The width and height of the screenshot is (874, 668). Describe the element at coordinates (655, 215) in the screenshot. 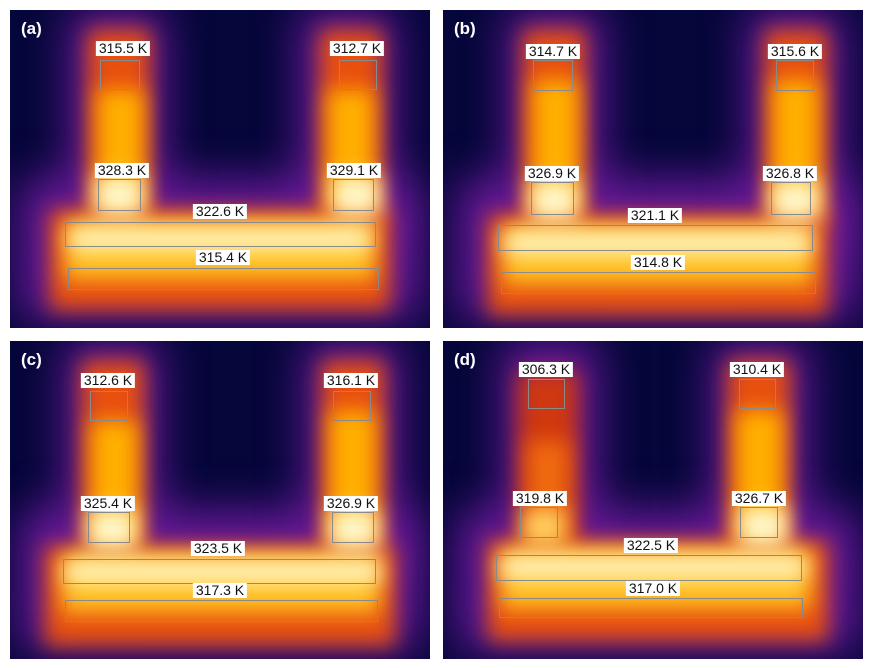

I see `temp-label-bar-upper: 321.1 K` at that location.